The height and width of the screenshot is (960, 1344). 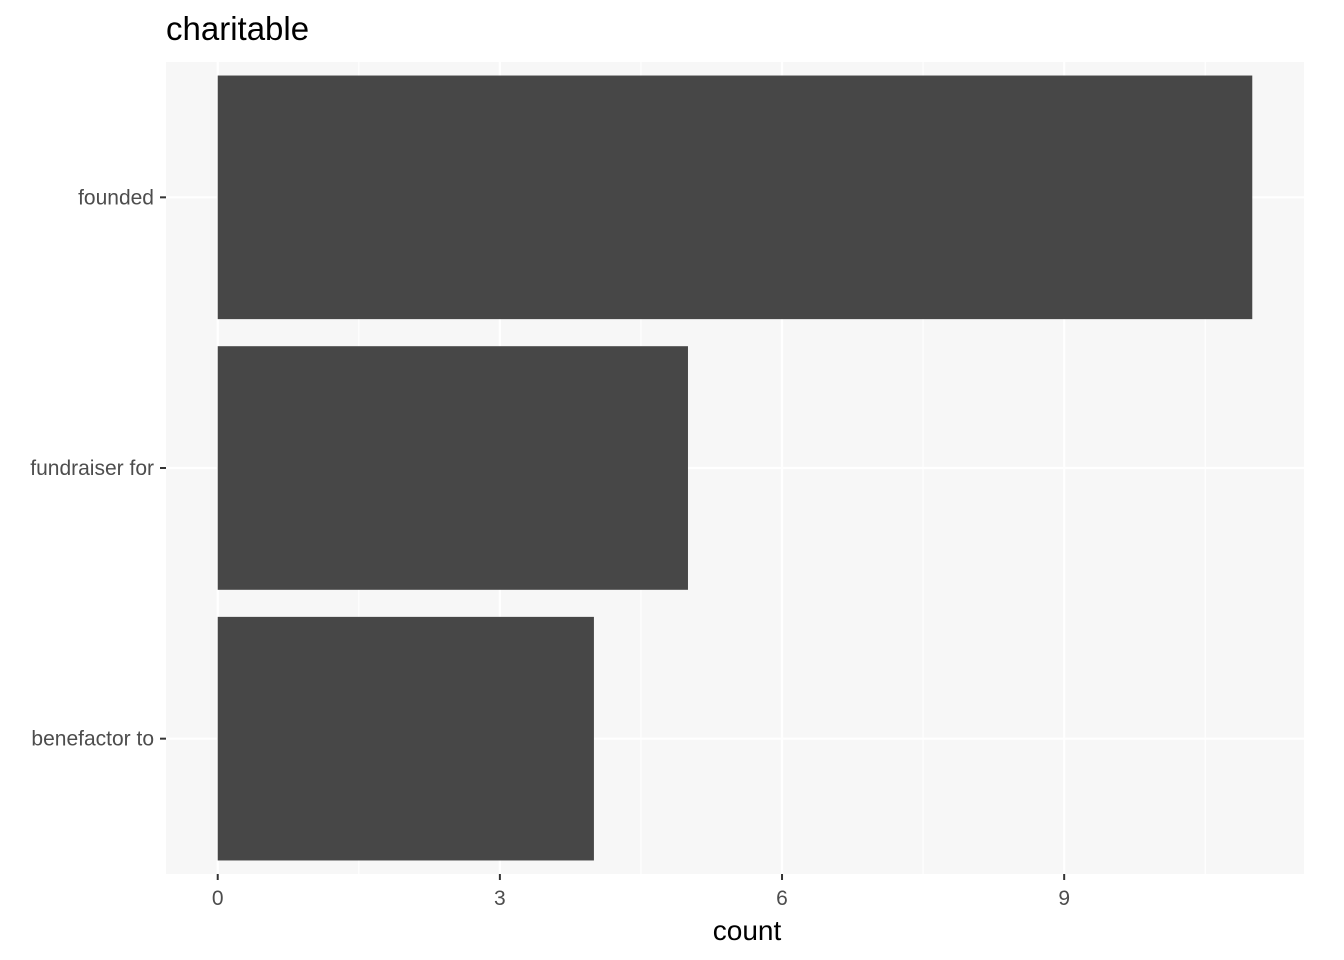 What do you see at coordinates (452, 468) in the screenshot?
I see `bar-fundraiser-for` at bounding box center [452, 468].